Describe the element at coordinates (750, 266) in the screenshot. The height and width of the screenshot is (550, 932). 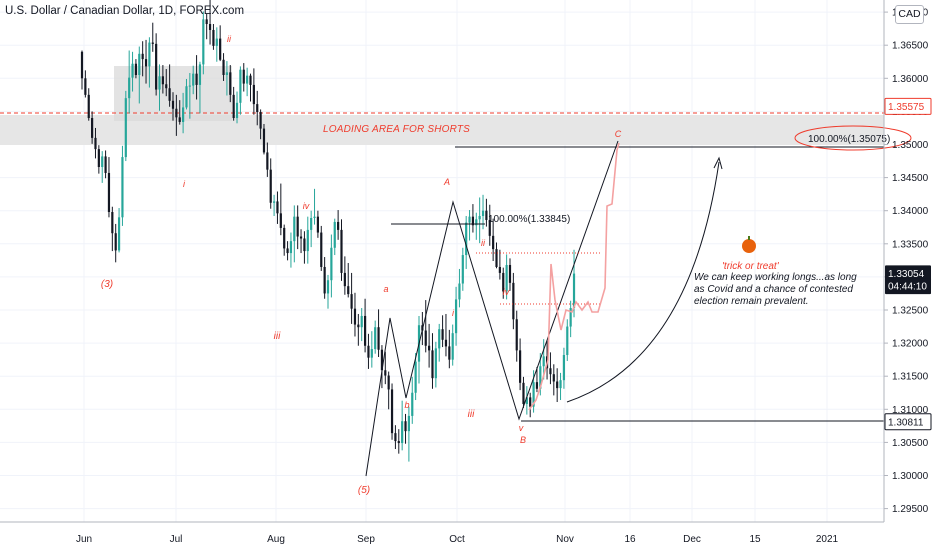
I see `note-title: 'trick or treat'` at that location.